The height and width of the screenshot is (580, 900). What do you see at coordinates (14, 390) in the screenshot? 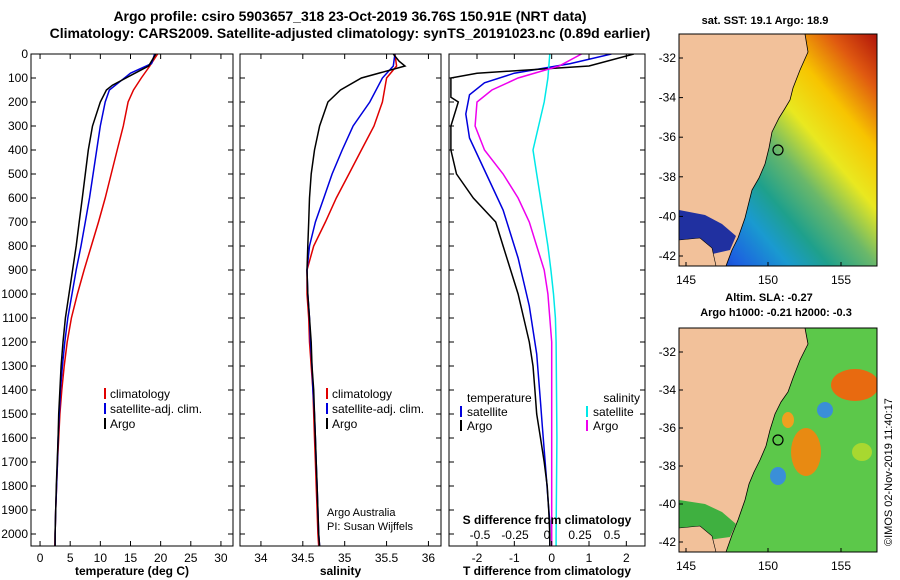
I see `y-tick-label: 1400` at bounding box center [14, 390].